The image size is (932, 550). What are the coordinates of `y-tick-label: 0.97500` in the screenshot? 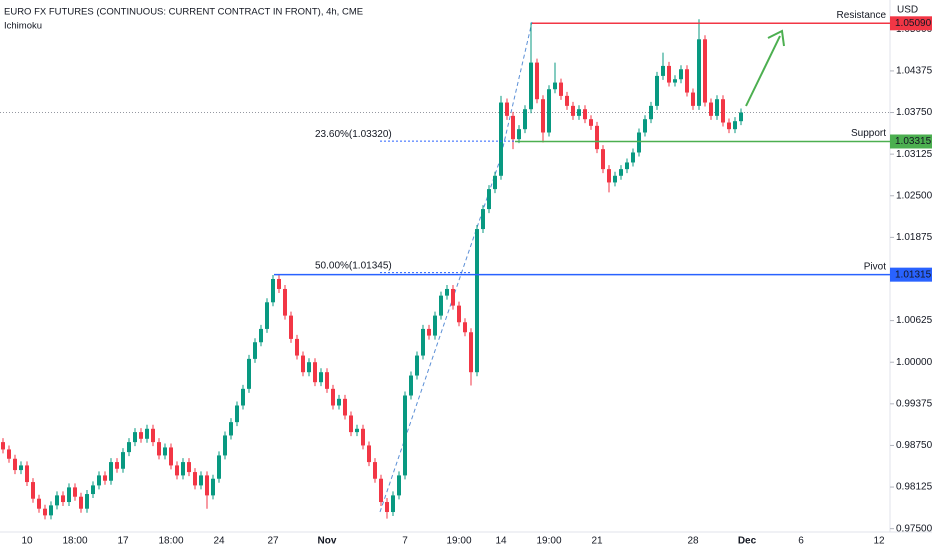 It's located at (914, 528).